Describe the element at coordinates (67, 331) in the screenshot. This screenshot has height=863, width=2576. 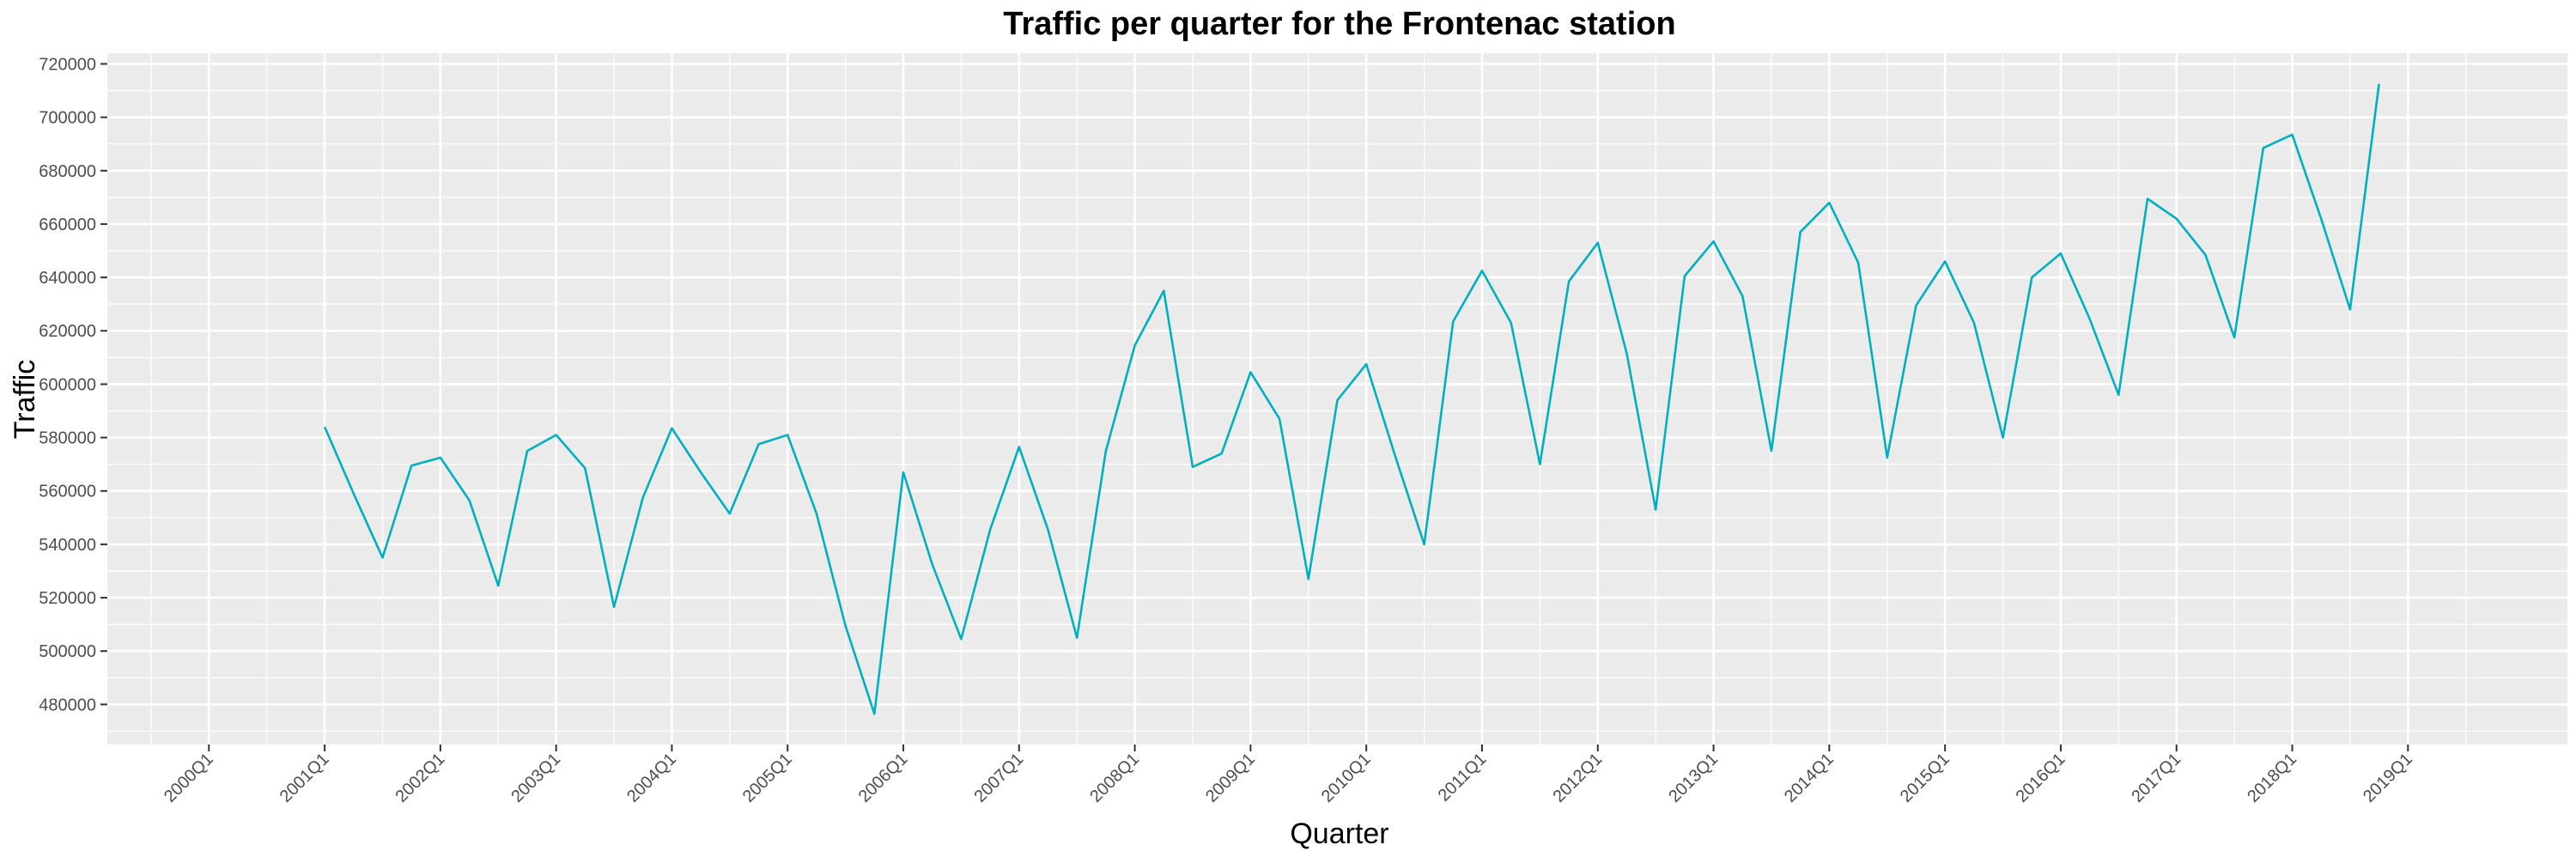
I see `y-tick-label: 620000` at that location.